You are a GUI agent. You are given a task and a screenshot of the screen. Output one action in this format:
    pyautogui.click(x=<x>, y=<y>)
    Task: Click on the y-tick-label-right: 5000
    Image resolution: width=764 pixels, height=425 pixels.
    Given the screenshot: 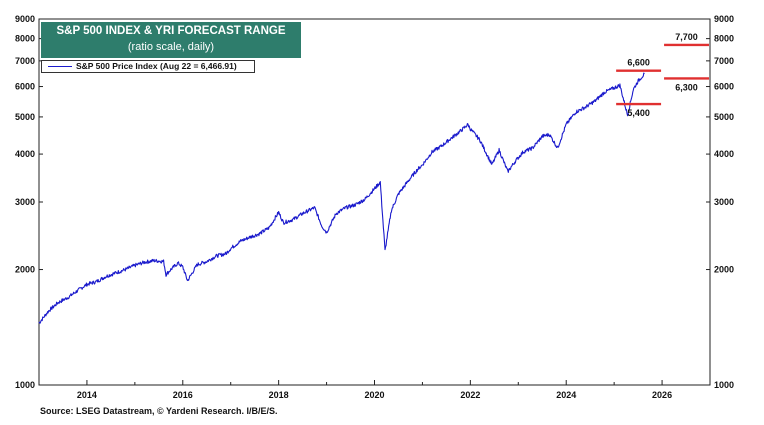 What is the action you would take?
    pyautogui.click(x=724, y=117)
    